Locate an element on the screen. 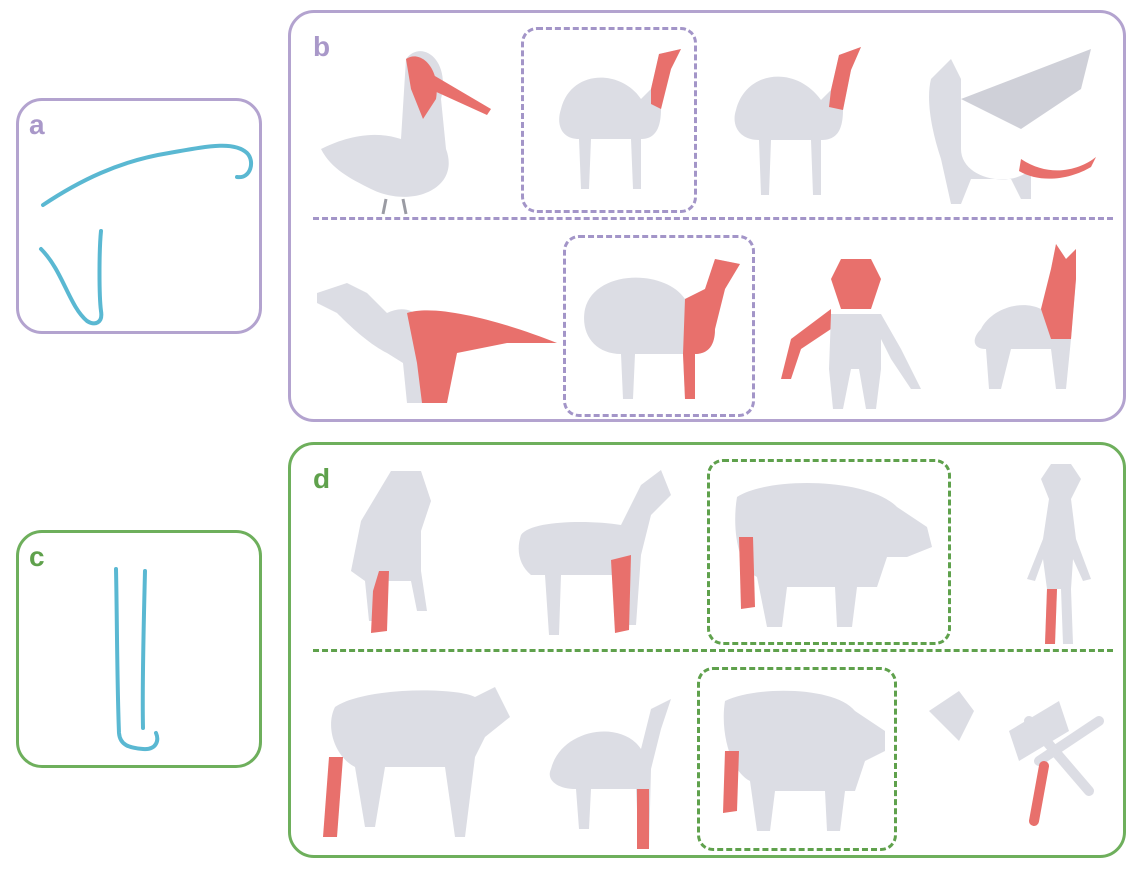  trex-shape is located at coordinates (437, 343).